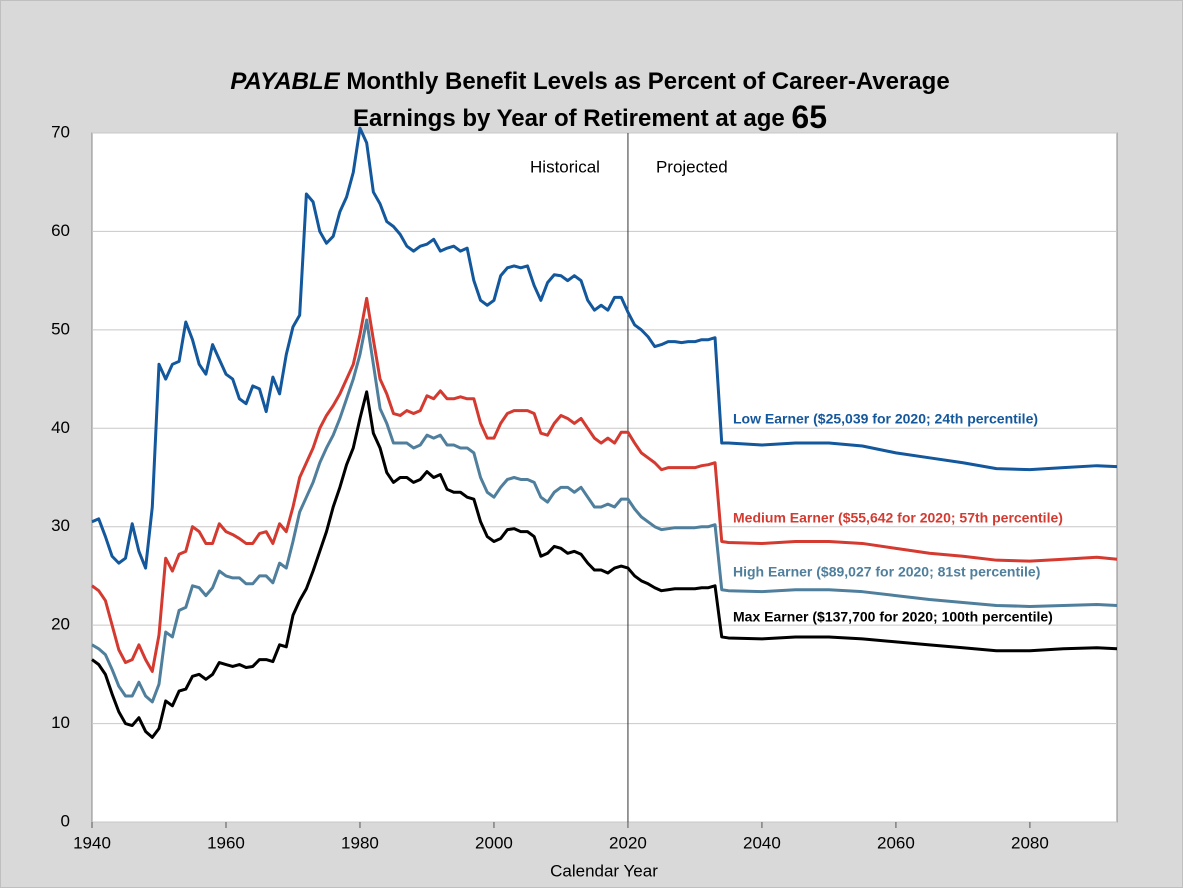 This screenshot has width=1183, height=888. Describe the element at coordinates (628, 842) in the screenshot. I see `x-tick-label: 2020` at that location.